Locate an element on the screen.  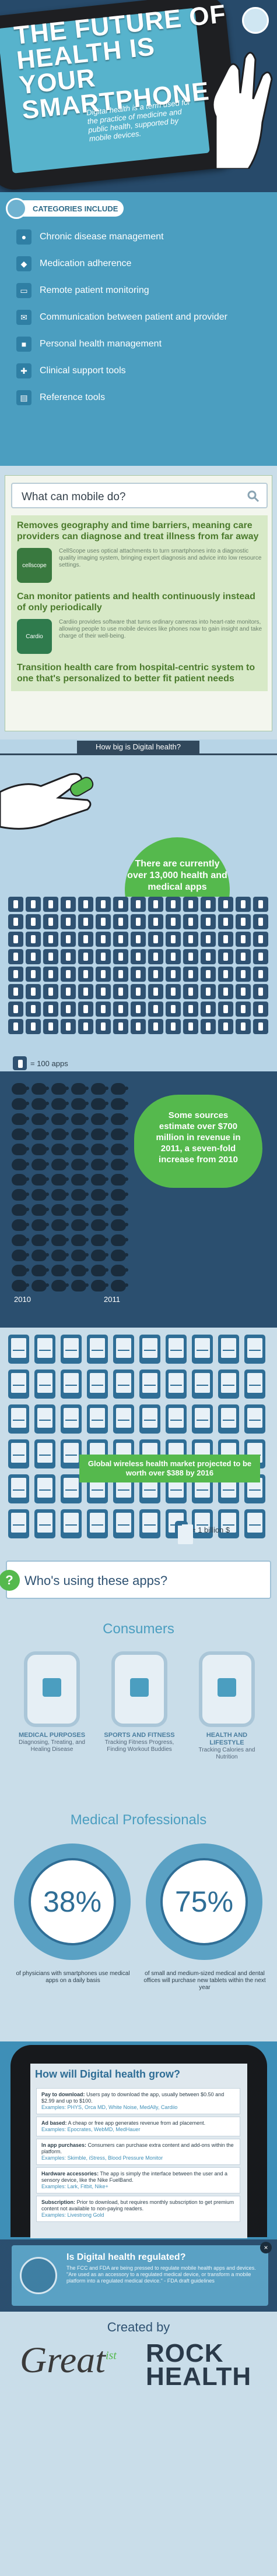
category-item: ■ Personal health management is located at coordinates (144, 344).